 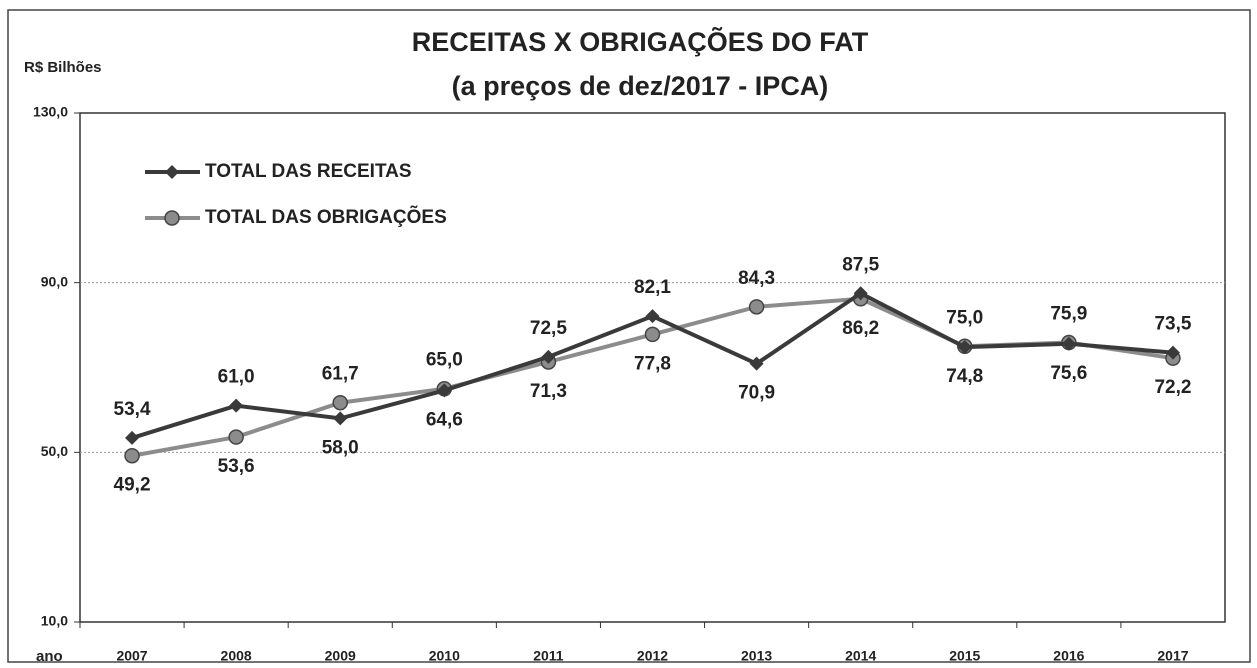 I want to click on chart-title: RECEITAS X OBRIGAÇÕES DO FAT, so click(x=640, y=41).